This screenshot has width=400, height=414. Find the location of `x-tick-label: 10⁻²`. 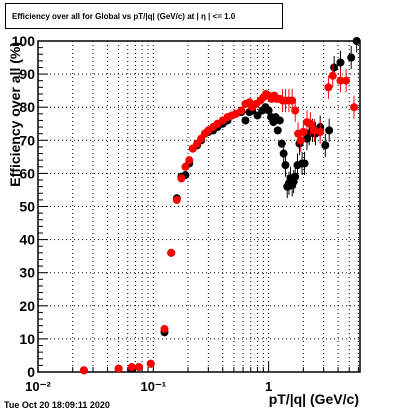

x-tick-label: 10⁻² is located at coordinates (38, 386).